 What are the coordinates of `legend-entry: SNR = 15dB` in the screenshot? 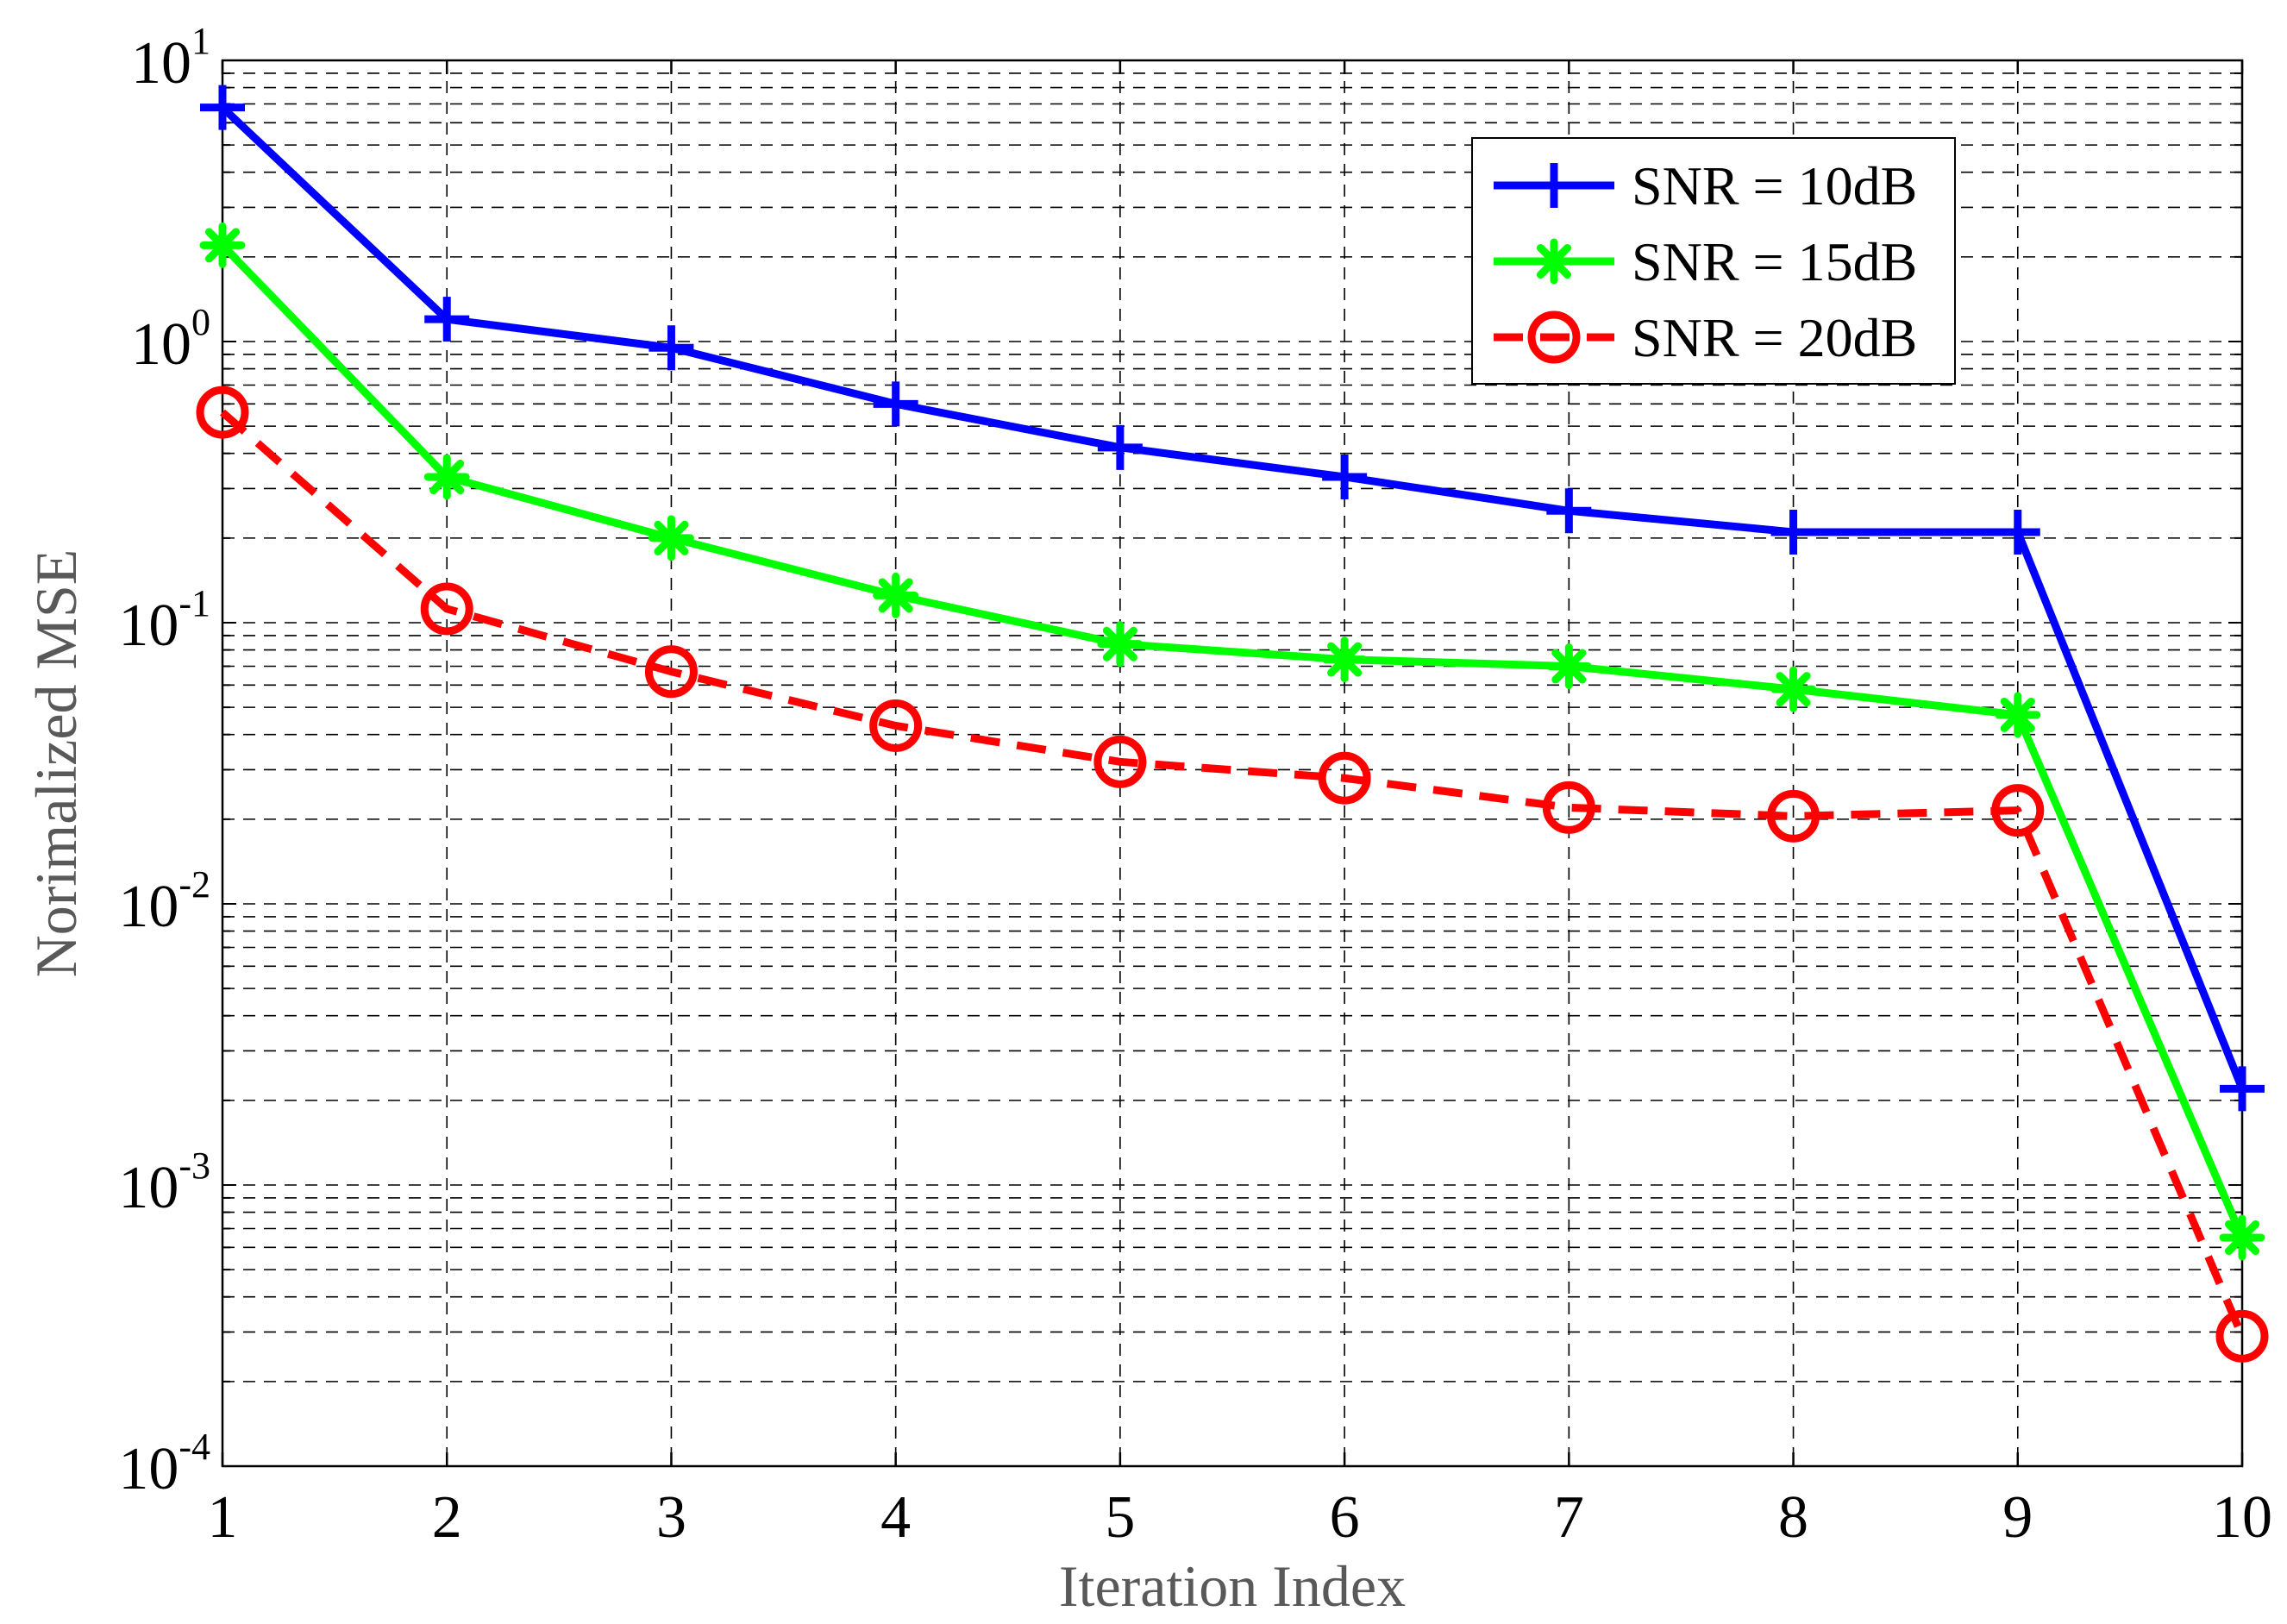 It's located at (1706, 261).